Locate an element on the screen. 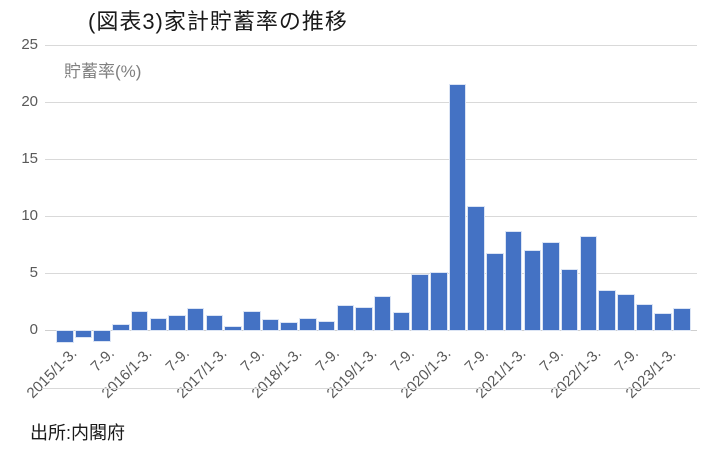 The height and width of the screenshot is (450, 710). bar-2015/7-9. is located at coordinates (102, 336).